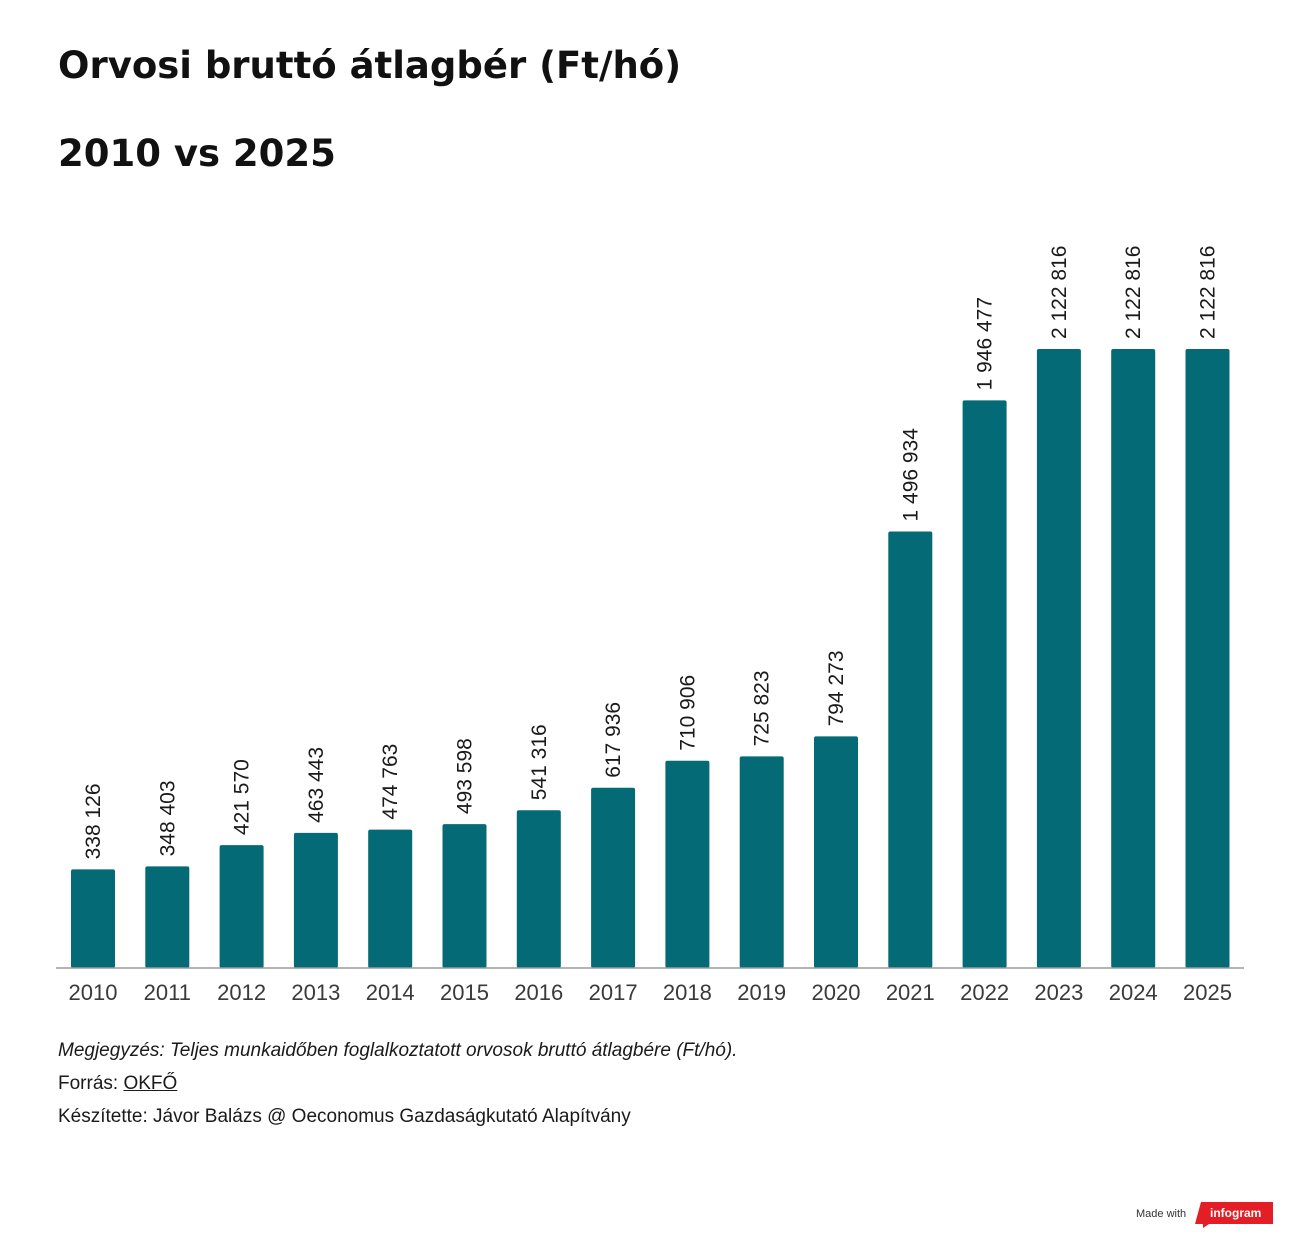 Image resolution: width=1300 pixels, height=1242 pixels. What do you see at coordinates (315, 992) in the screenshot?
I see `x-tick-2013: 2013` at bounding box center [315, 992].